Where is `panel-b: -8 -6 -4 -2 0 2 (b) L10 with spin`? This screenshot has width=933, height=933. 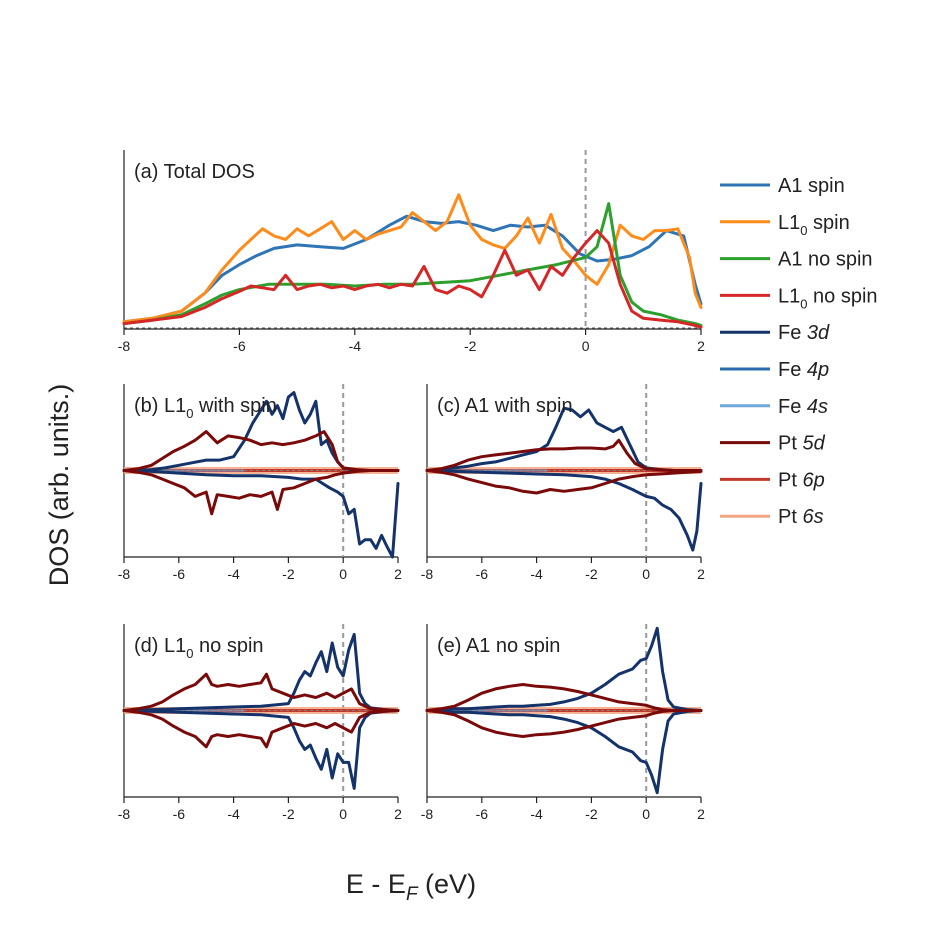
panel-b: -8 -6 -4 -2 0 2 (b) L10 with spin is located at coordinates (260, 483).